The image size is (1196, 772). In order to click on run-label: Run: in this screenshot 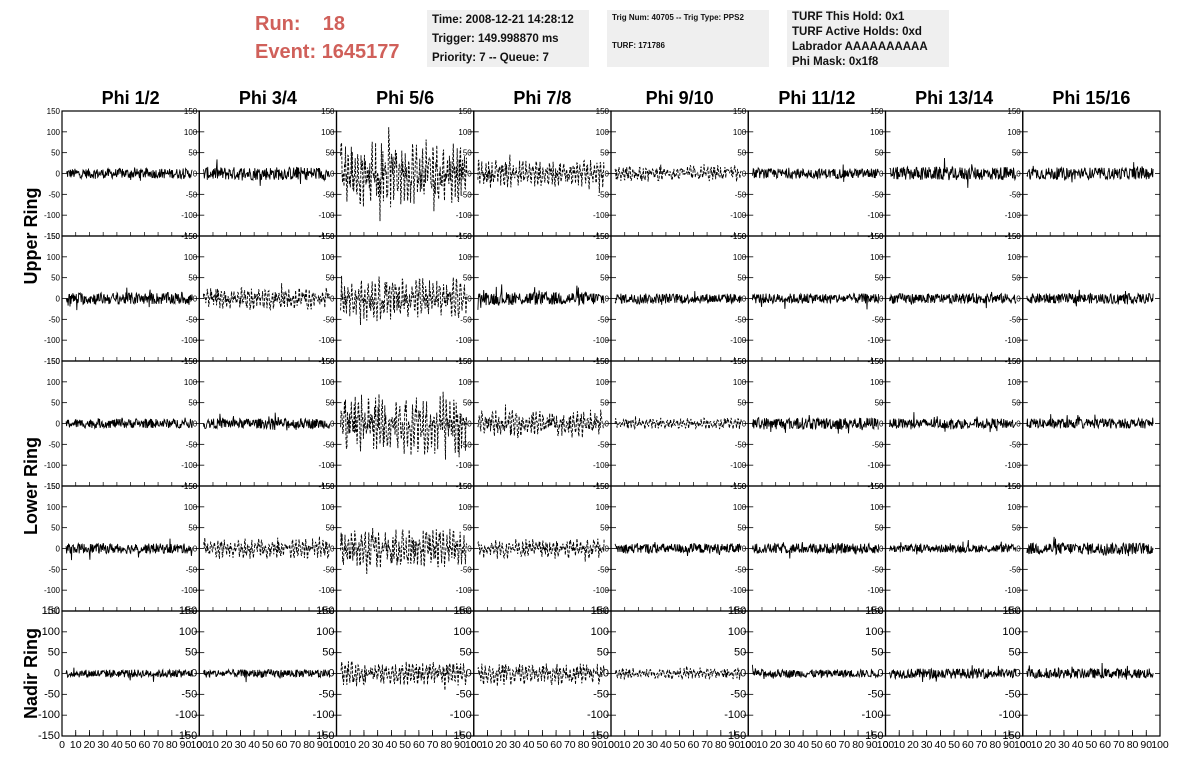, I will do `click(278, 24)`.